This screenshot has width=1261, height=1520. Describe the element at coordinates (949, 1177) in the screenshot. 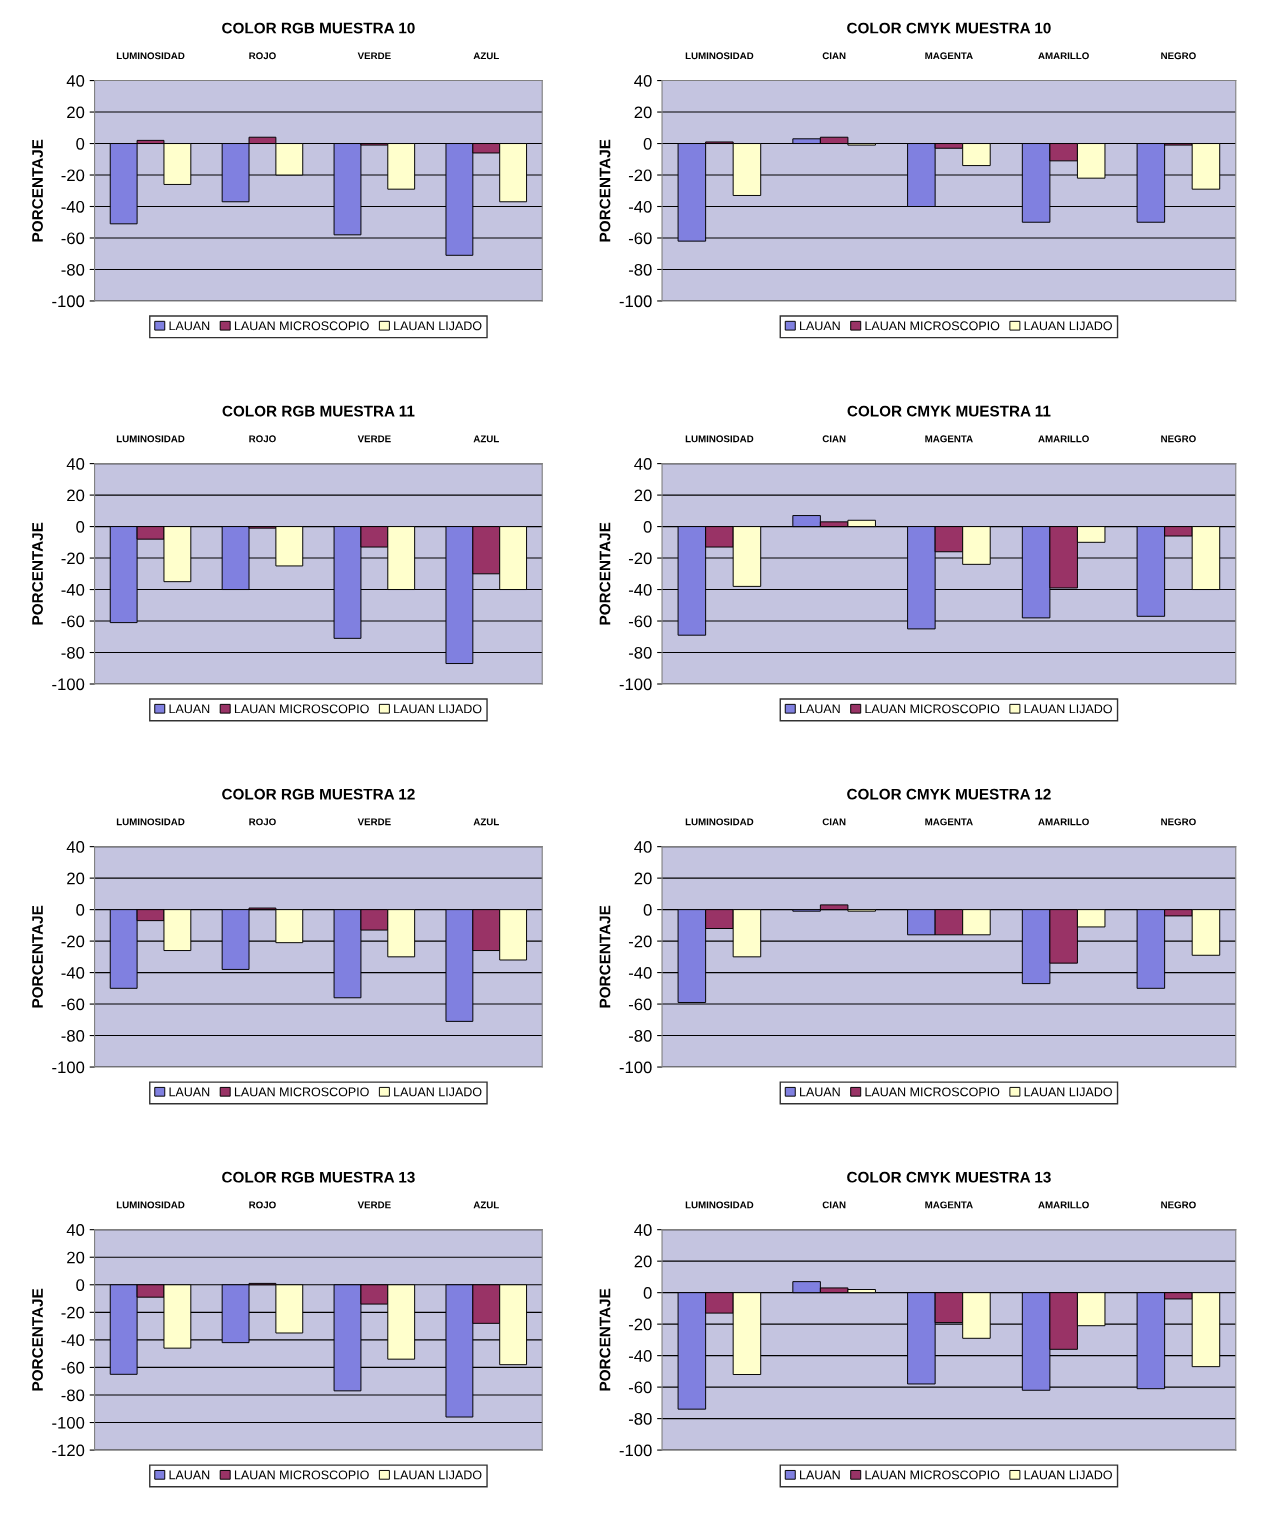

I see `chart-title: COLOR CMYK MUESTRA 13` at that location.